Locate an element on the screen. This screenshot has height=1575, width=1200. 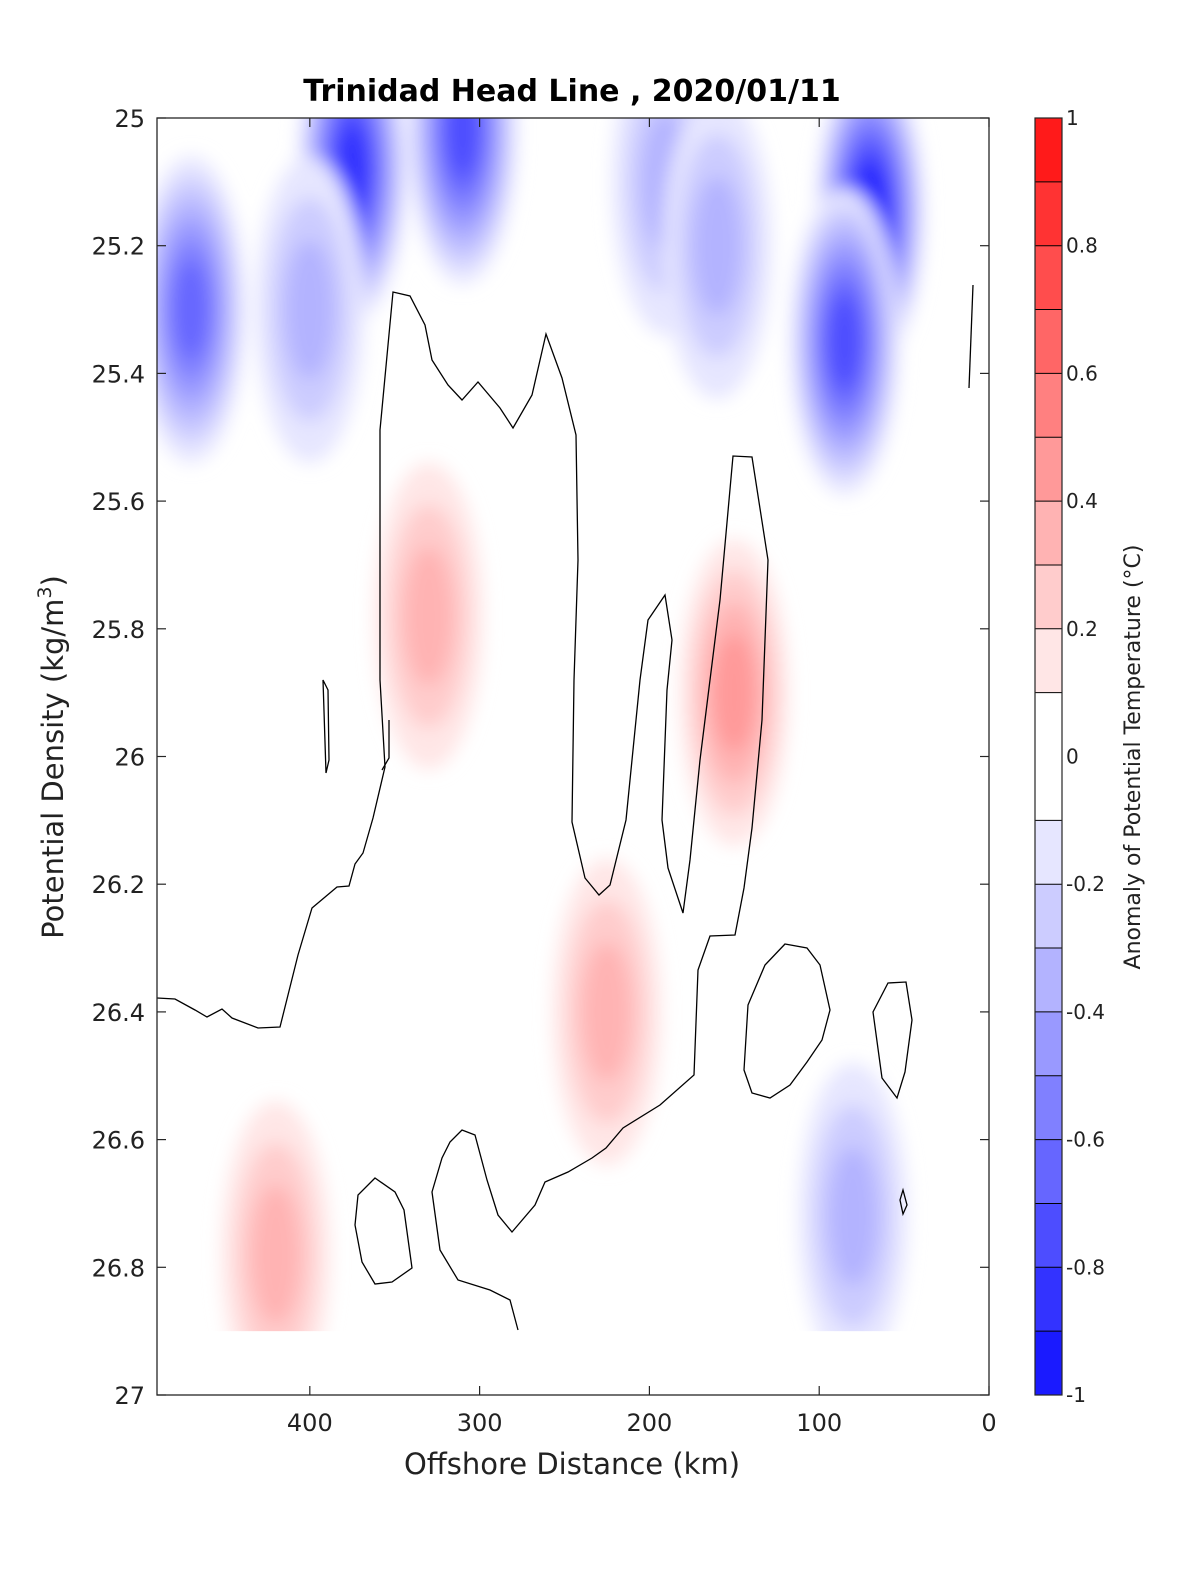
y-tick-label: 26.8 is located at coordinates (118, 1268).